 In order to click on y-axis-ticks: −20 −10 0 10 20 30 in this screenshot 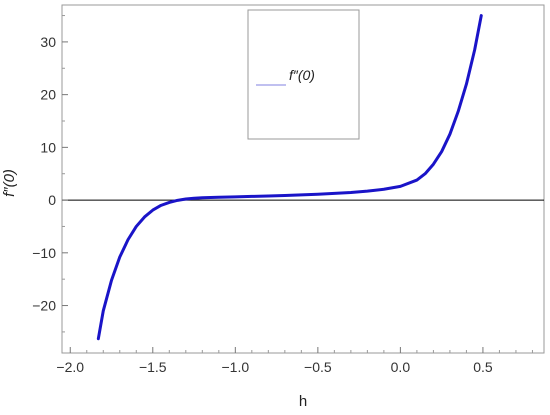, I will do `click(50, 174)`.